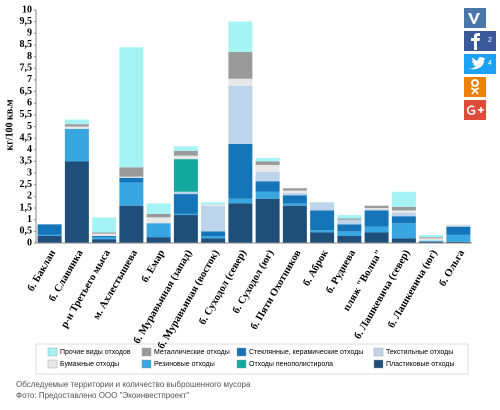 Image resolution: width=500 pixels, height=410 pixels. What do you see at coordinates (29, 196) in the screenshot?
I see `y-tick-label: 2` at bounding box center [29, 196].